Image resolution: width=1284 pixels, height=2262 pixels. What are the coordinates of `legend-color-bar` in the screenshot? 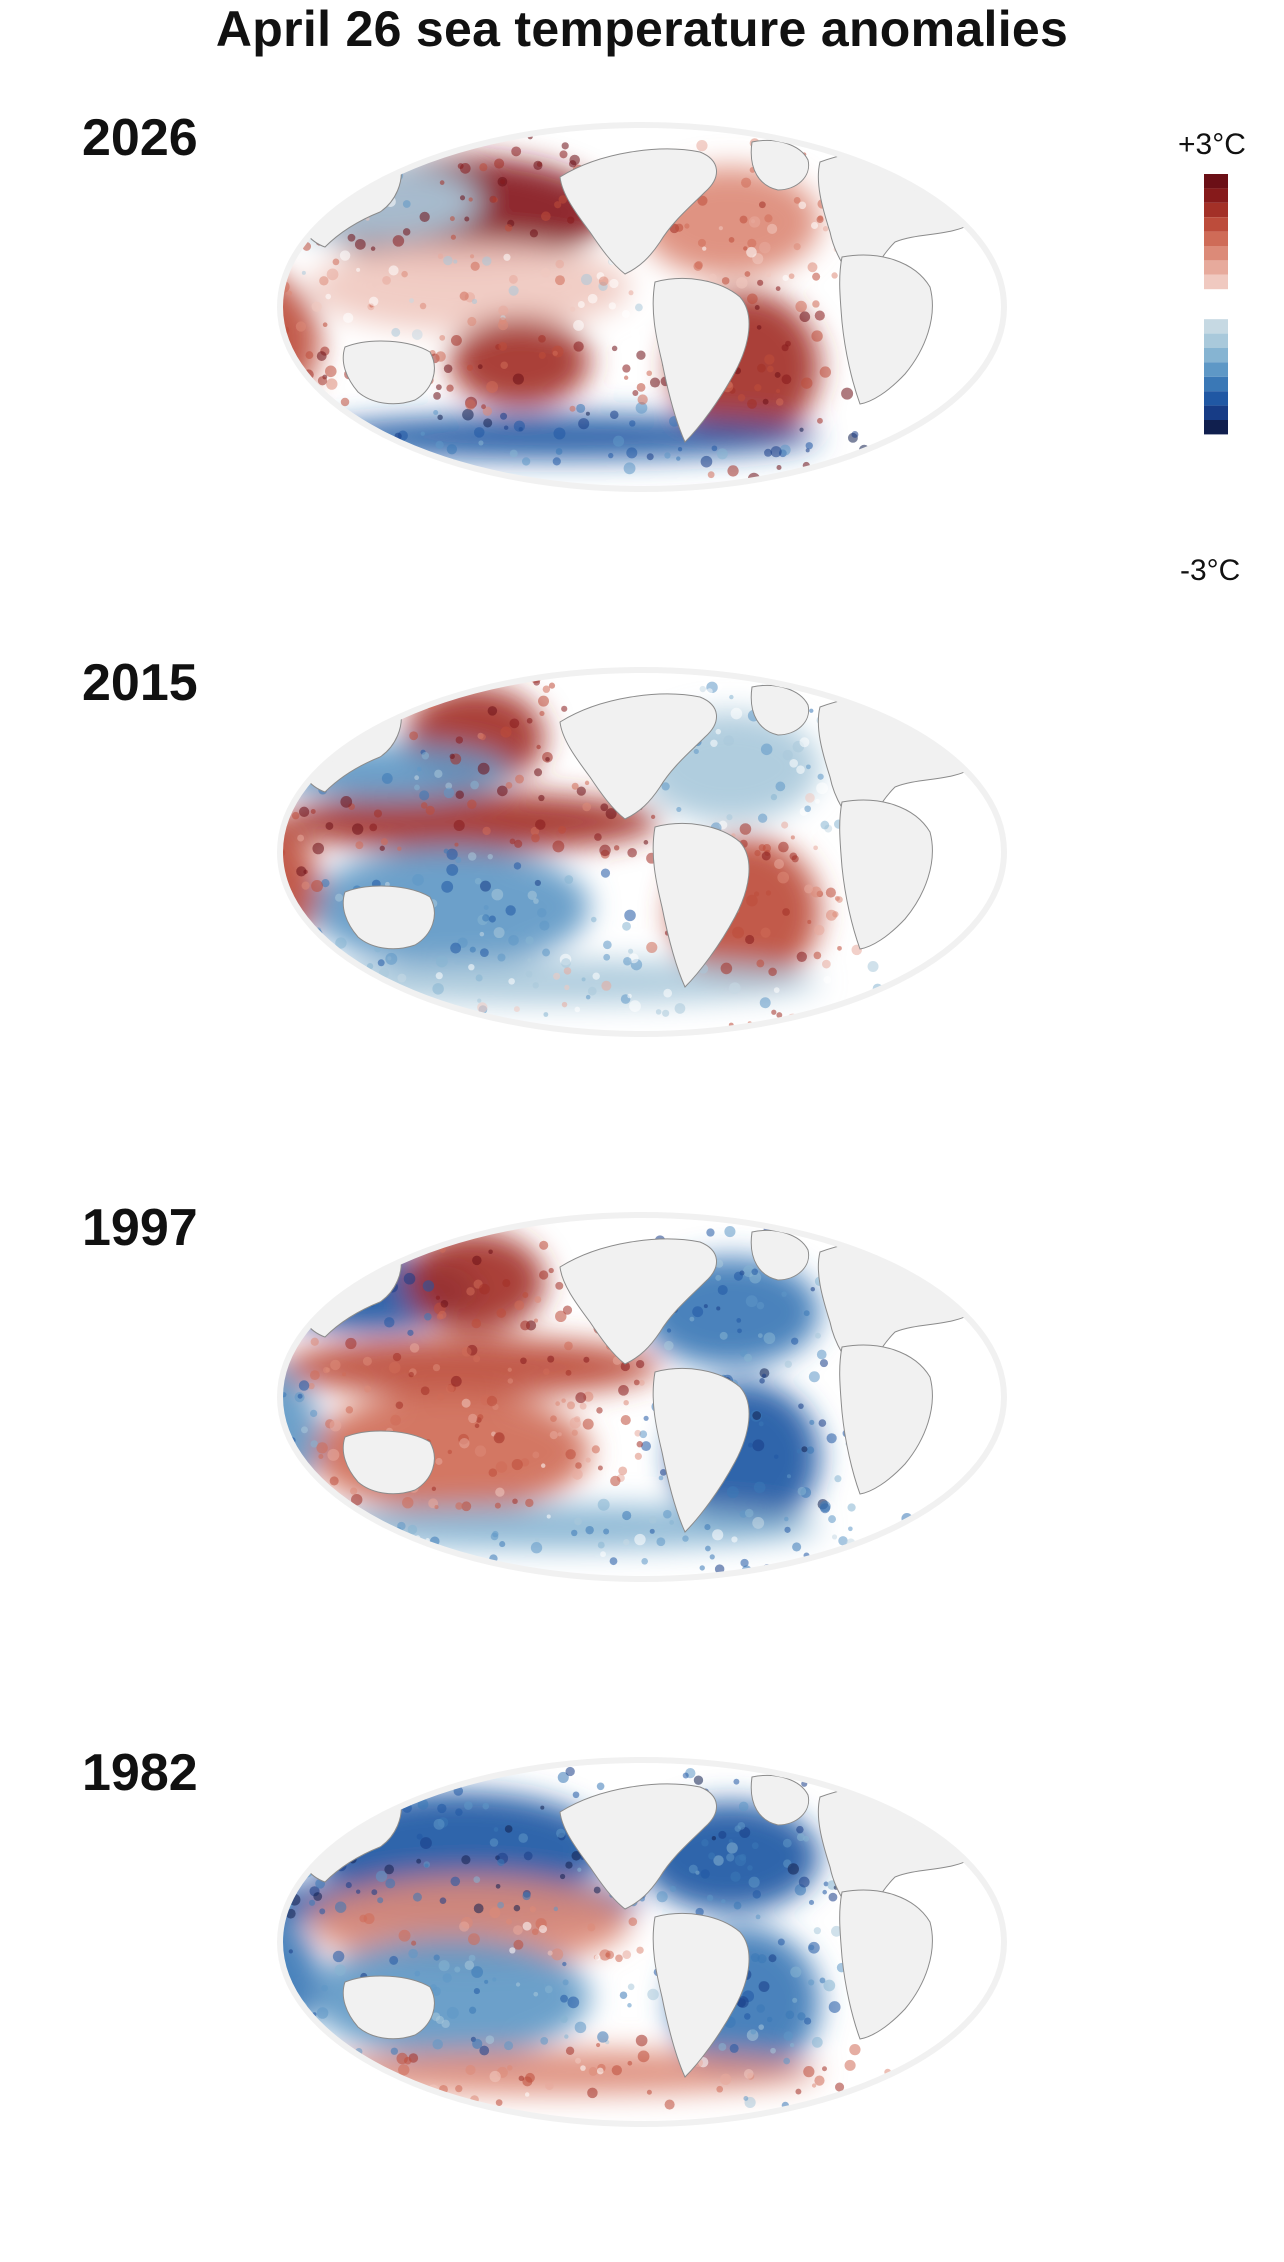 It's located at (1216, 304).